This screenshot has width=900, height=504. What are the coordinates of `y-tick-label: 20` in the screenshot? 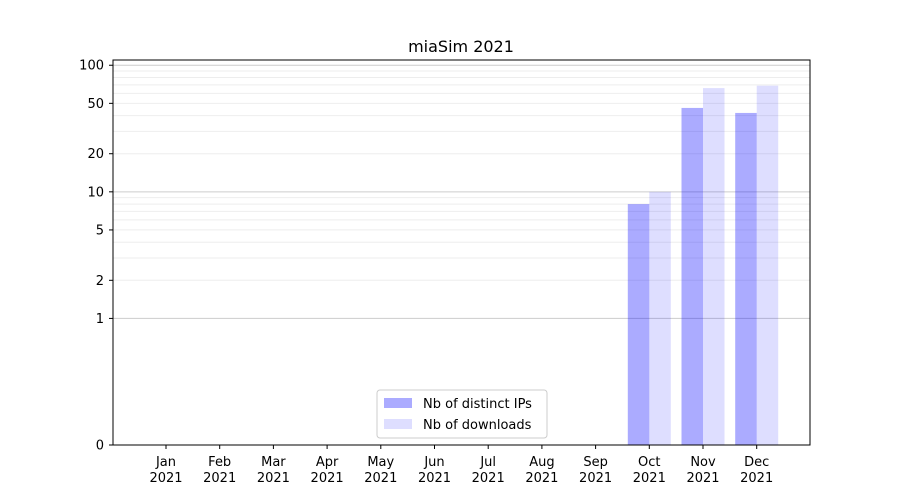 It's located at (95, 154).